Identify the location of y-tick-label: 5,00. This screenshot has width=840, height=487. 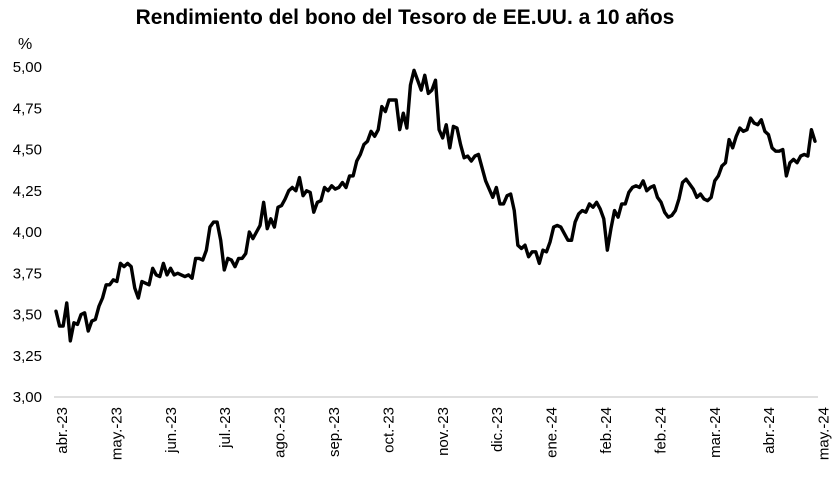
(27, 67).